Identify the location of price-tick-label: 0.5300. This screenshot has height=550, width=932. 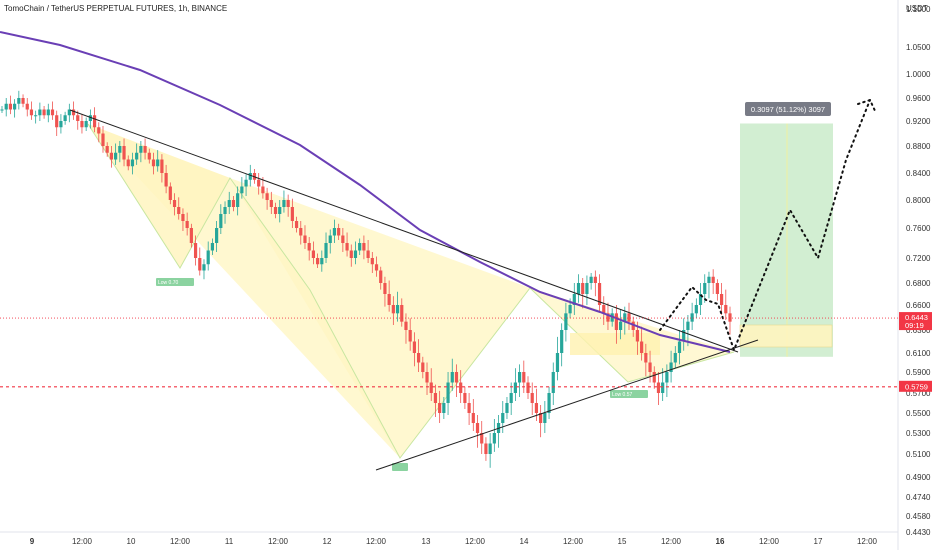
(918, 433).